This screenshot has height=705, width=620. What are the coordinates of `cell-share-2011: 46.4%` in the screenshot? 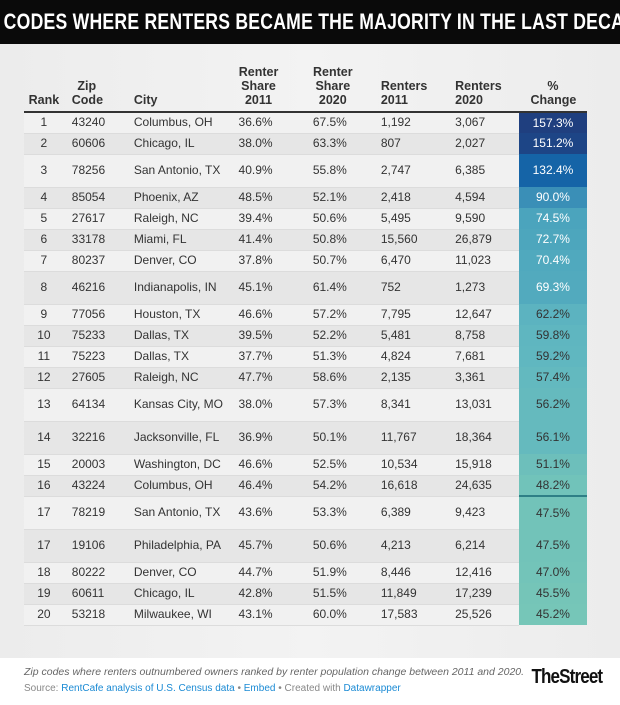 It's located at (275, 486).